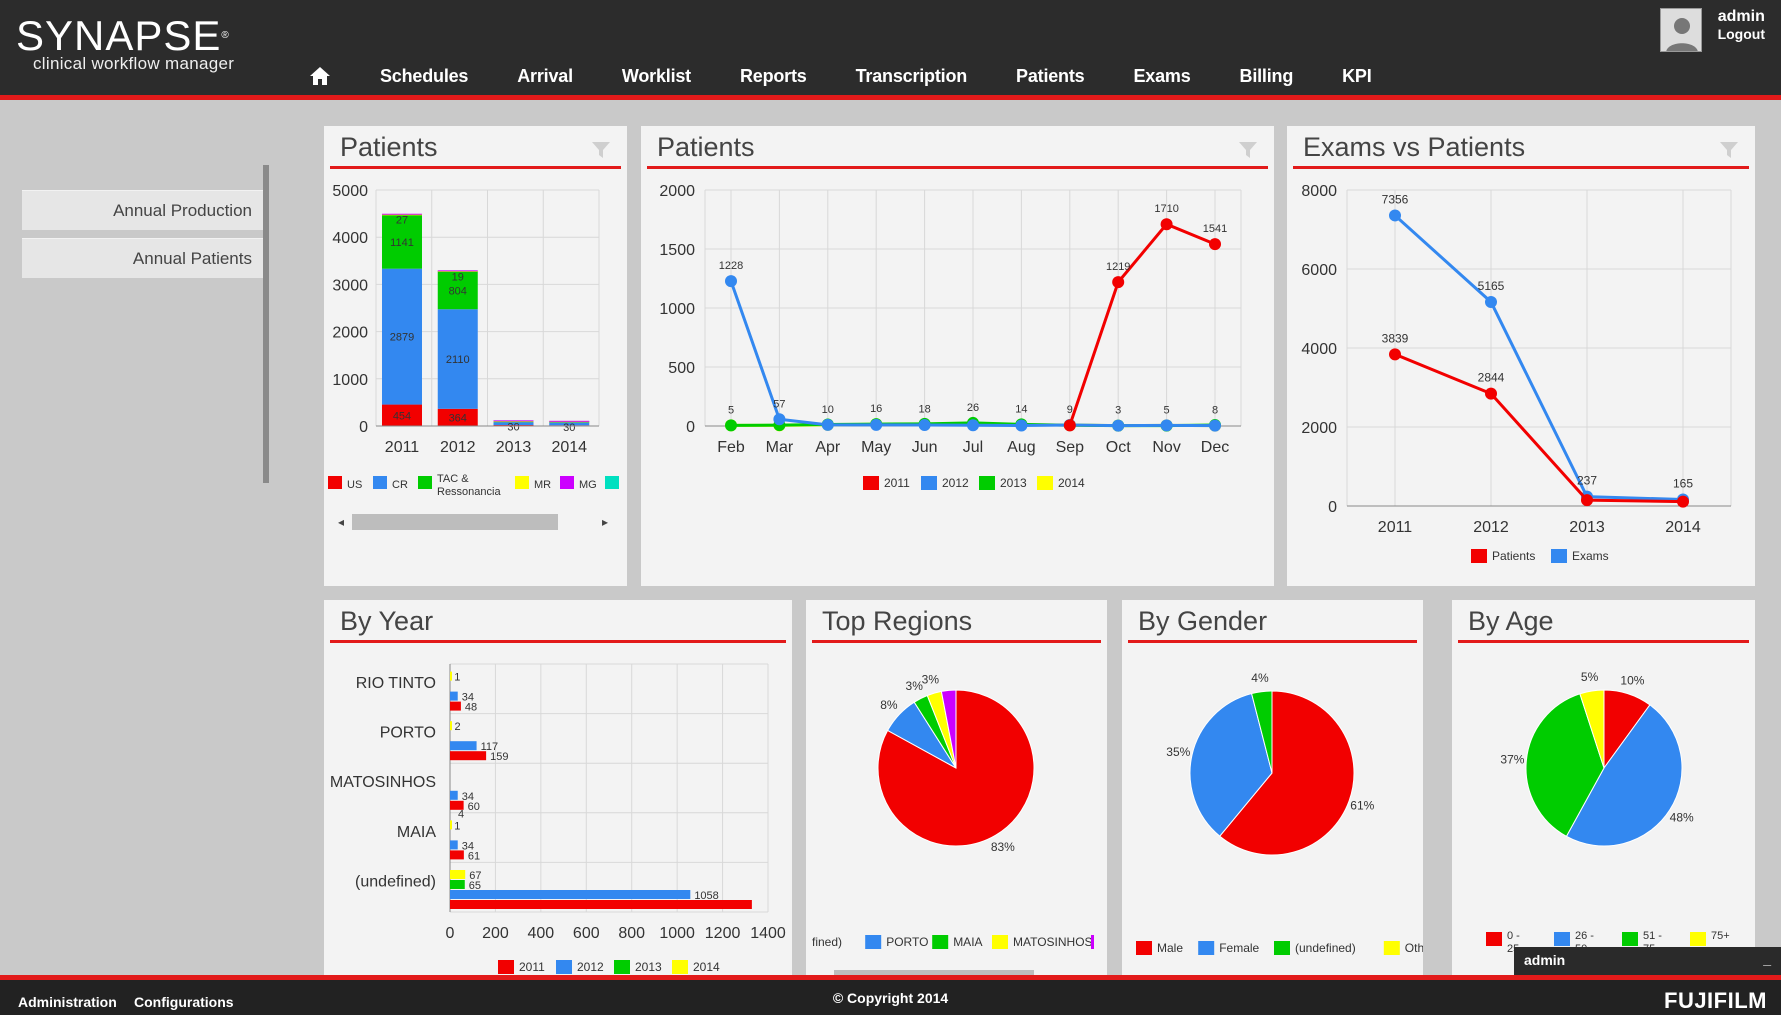 The image size is (1781, 1015). What do you see at coordinates (1647, 961) in the screenshot?
I see `chat-bar: admin _` at bounding box center [1647, 961].